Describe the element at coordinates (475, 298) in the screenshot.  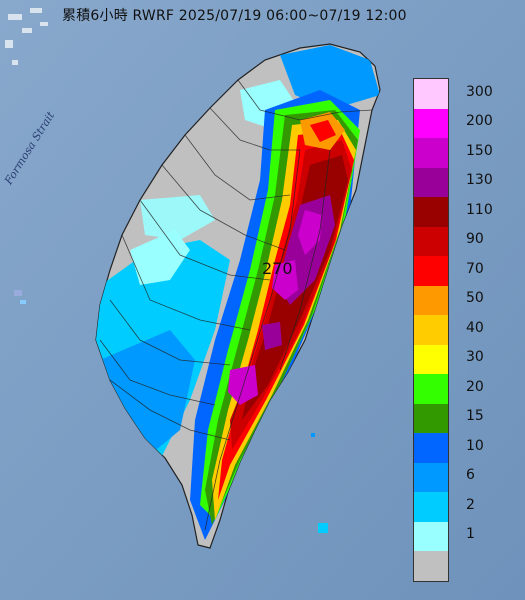
I see `legend-label: 50` at that location.